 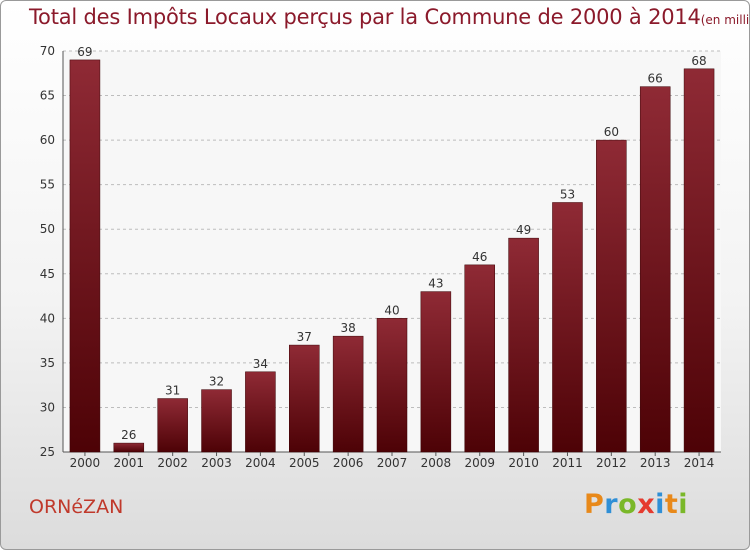 What do you see at coordinates (304, 398) in the screenshot?
I see `bar-2005` at bounding box center [304, 398].